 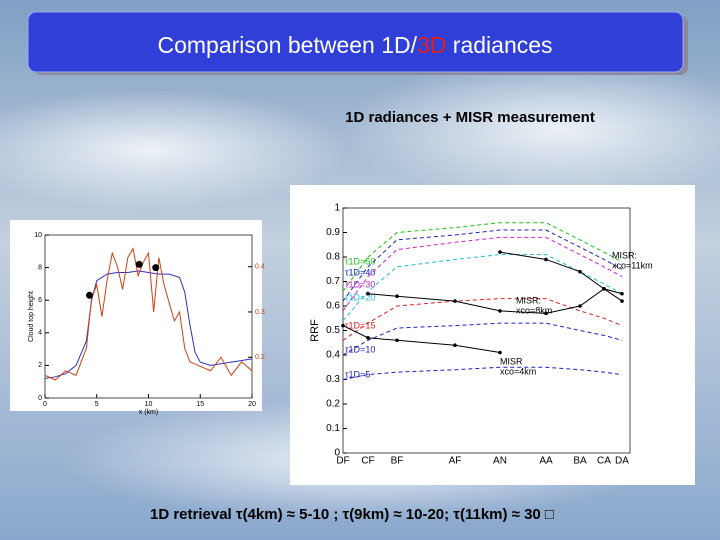 I want to click on annotation: xco=11km, so click(x=632, y=265).